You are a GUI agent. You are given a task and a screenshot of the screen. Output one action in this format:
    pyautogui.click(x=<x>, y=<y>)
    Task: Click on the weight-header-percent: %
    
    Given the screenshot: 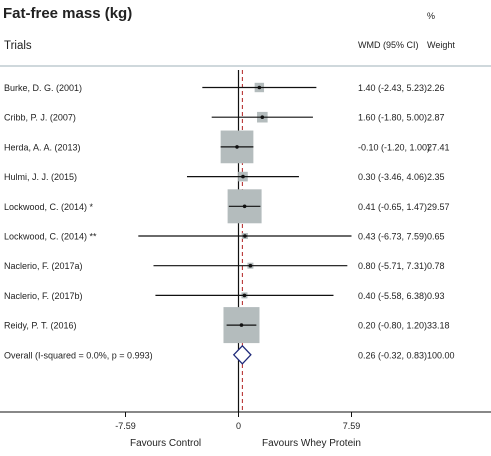 What is the action you would take?
    pyautogui.click(x=431, y=16)
    